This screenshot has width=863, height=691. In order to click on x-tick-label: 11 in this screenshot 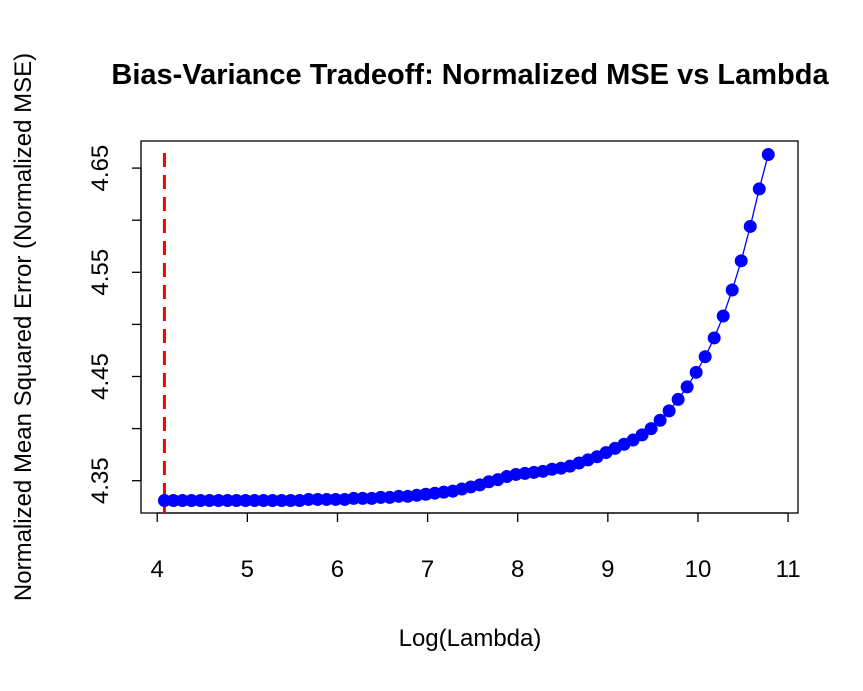, I will do `click(788, 569)`.